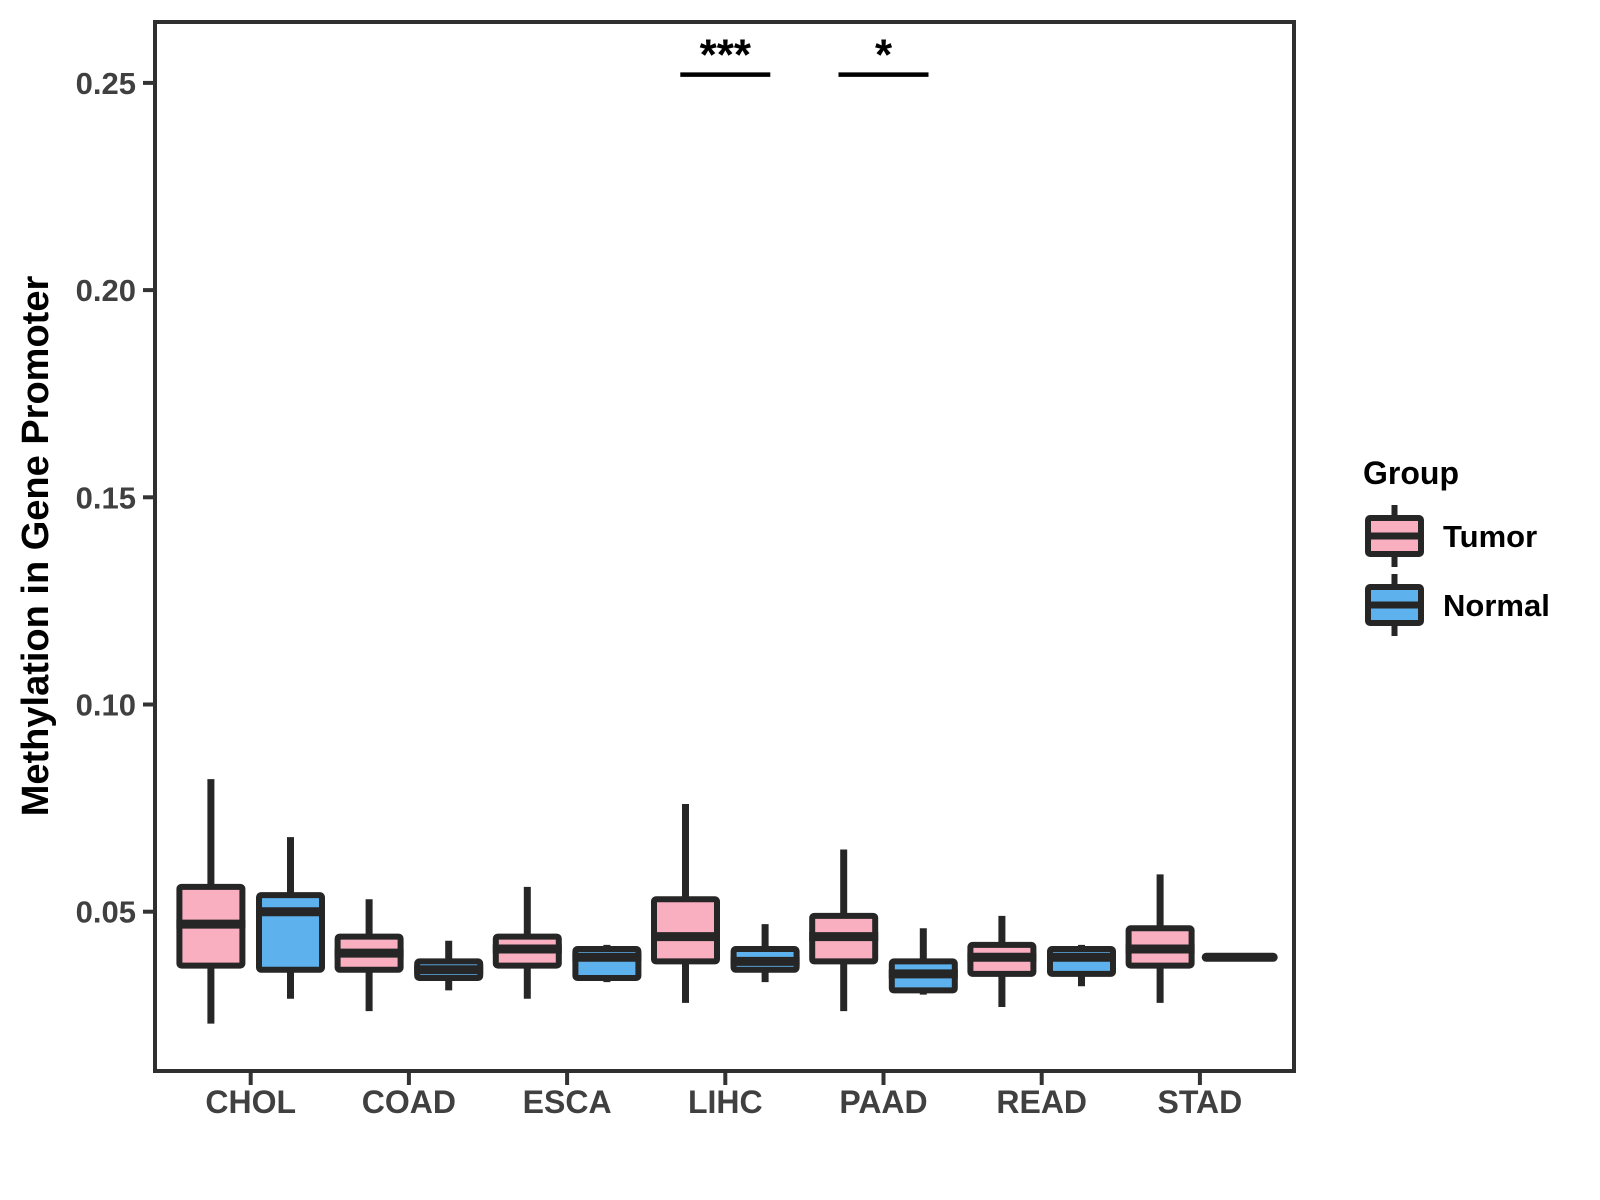 The image size is (1600, 1200). Describe the element at coordinates (211, 901) in the screenshot. I see `box-group-CHOL-Tumor` at that location.